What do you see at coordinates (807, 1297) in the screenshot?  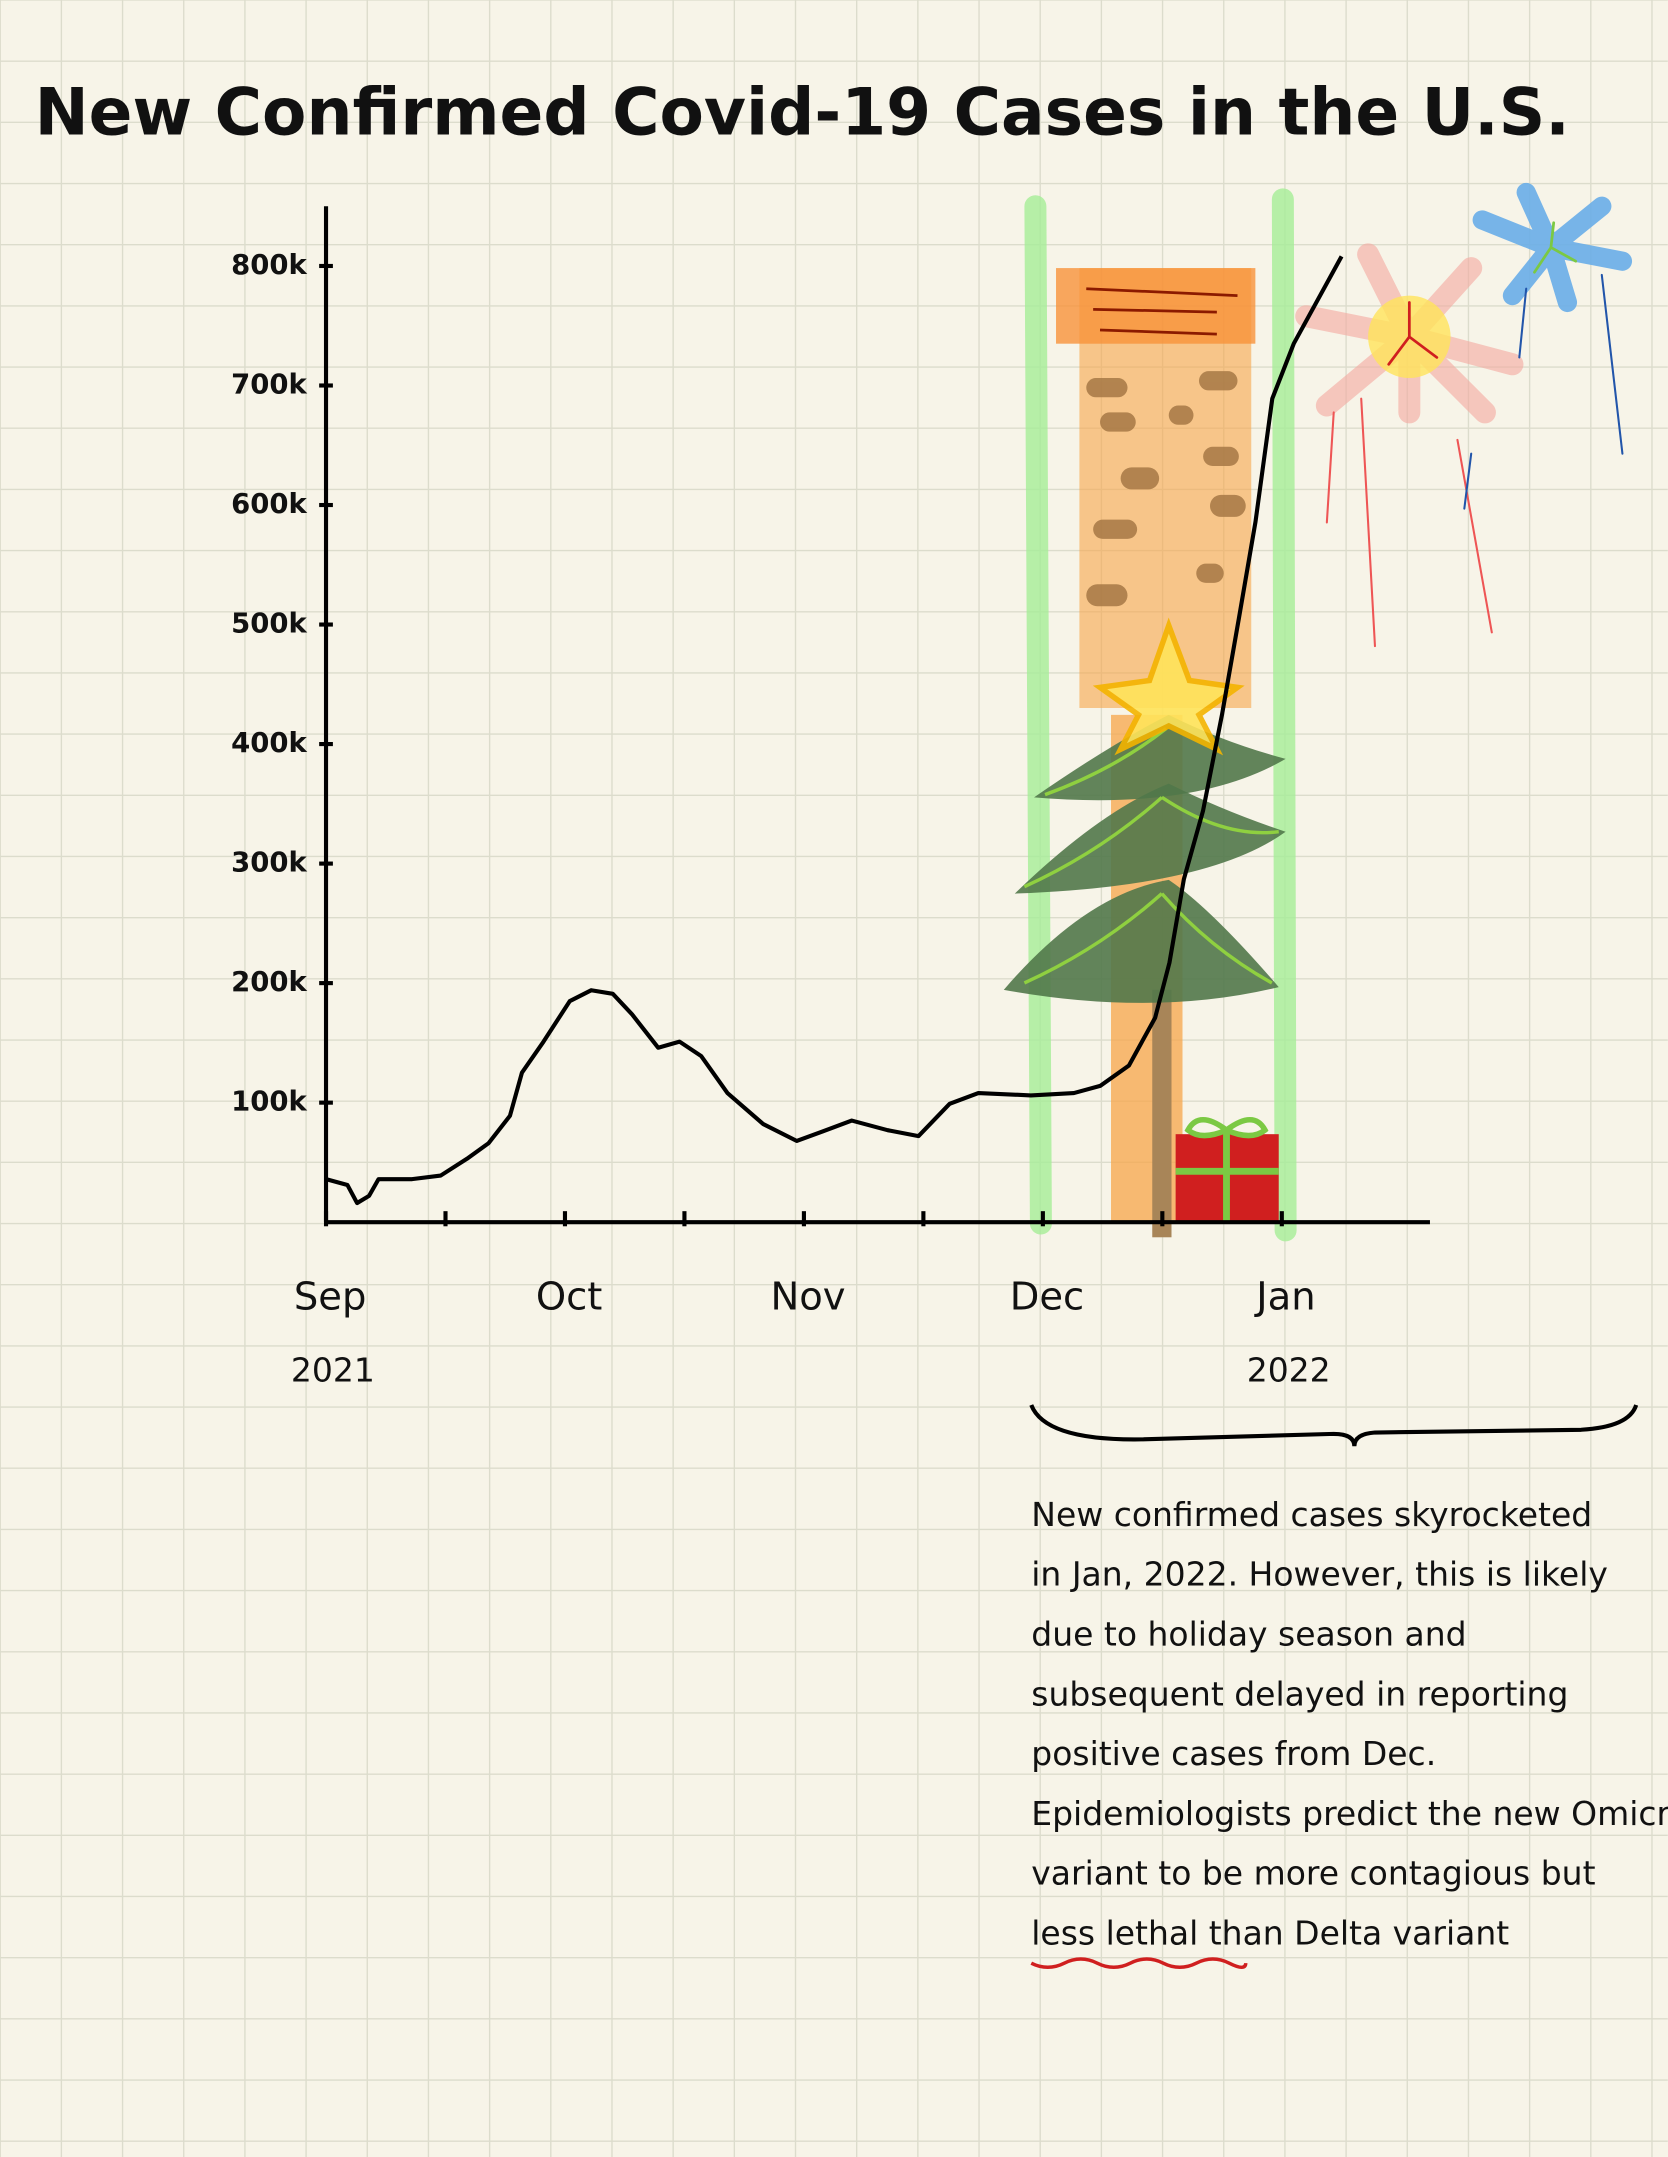 I see `x-tick-label: Nov` at bounding box center [807, 1297].